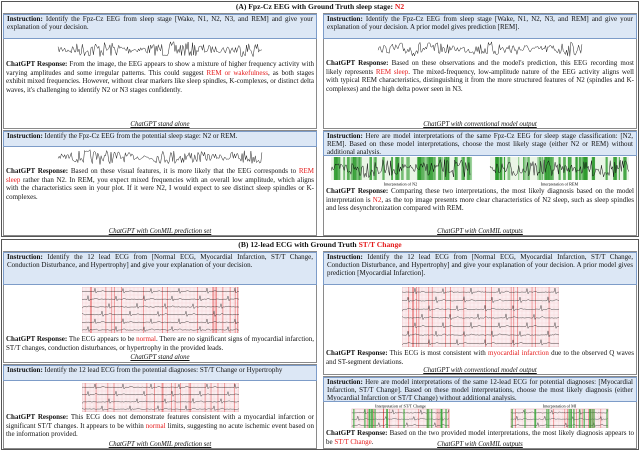  I want to click on highlight-text: REM sleep, so click(392, 71).